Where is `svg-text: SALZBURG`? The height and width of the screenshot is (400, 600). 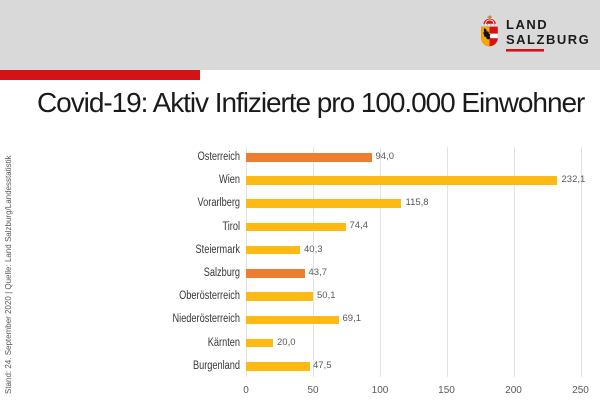 svg-text: SALZBURG is located at coordinates (548, 39).